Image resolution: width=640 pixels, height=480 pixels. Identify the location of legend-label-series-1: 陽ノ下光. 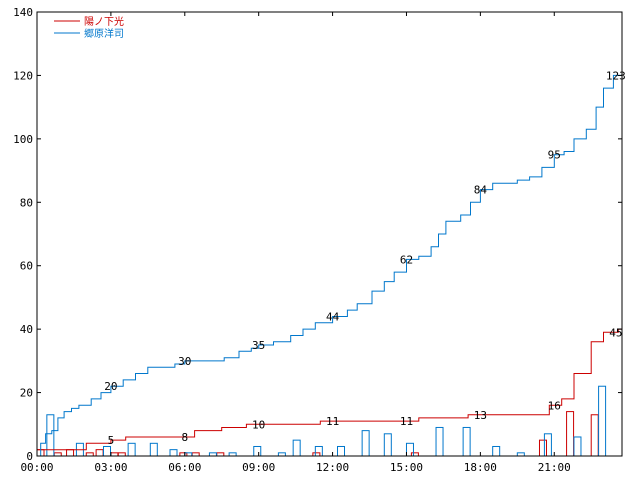
(104, 21).